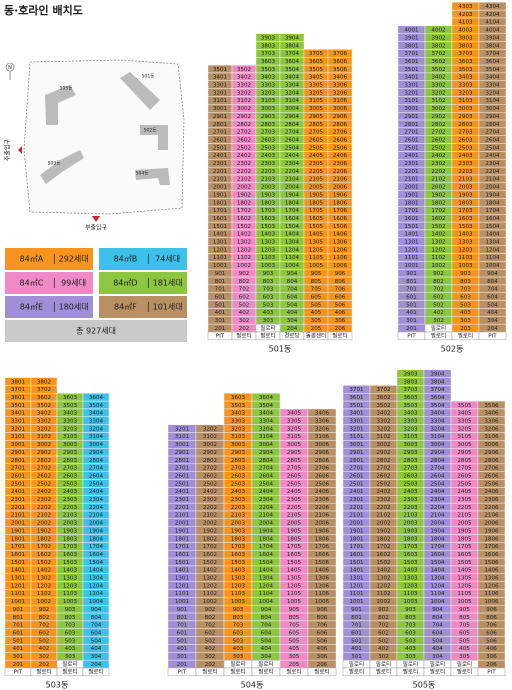 Image resolution: width=512 pixels, height=690 pixels. Describe the element at coordinates (210, 610) in the screenshot. I see `unit-number: 902` at that location.